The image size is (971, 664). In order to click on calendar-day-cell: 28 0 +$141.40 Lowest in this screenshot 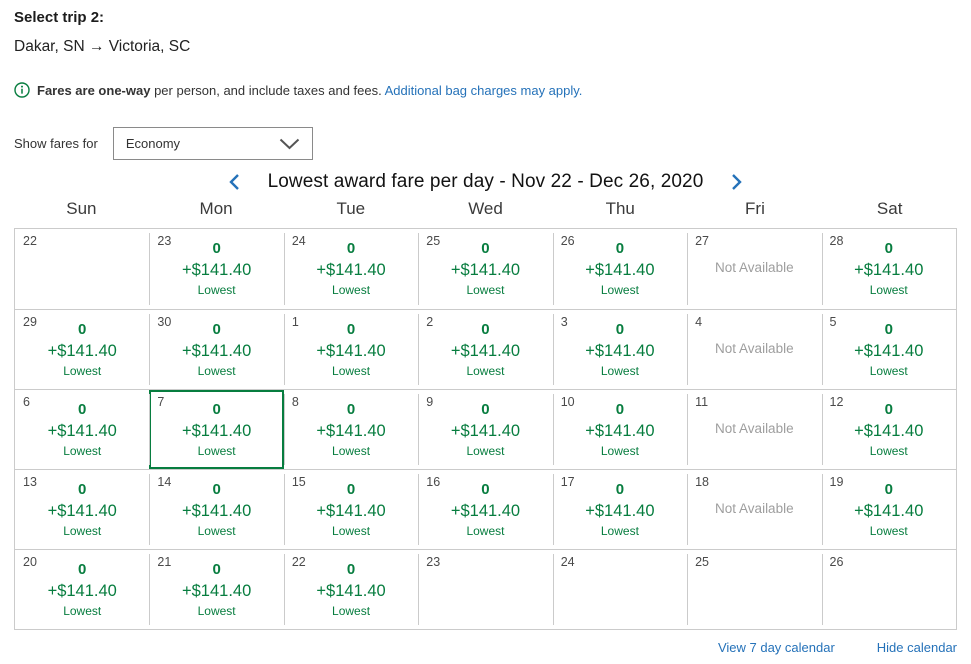, I will do `click(888, 269)`.